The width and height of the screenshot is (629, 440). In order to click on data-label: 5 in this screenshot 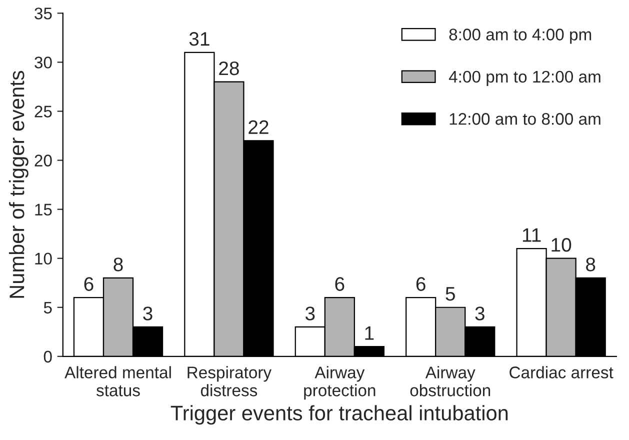, I will do `click(450, 294)`.